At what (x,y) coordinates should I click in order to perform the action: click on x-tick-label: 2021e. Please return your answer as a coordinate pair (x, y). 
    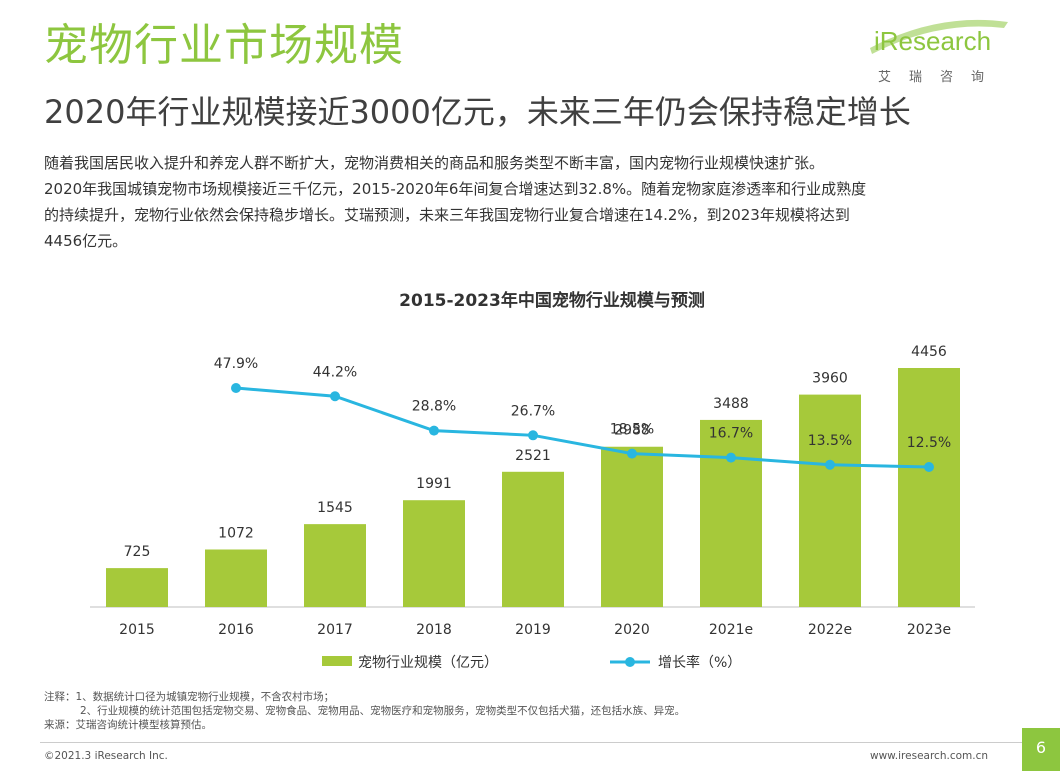
    Looking at the image, I should click on (731, 630).